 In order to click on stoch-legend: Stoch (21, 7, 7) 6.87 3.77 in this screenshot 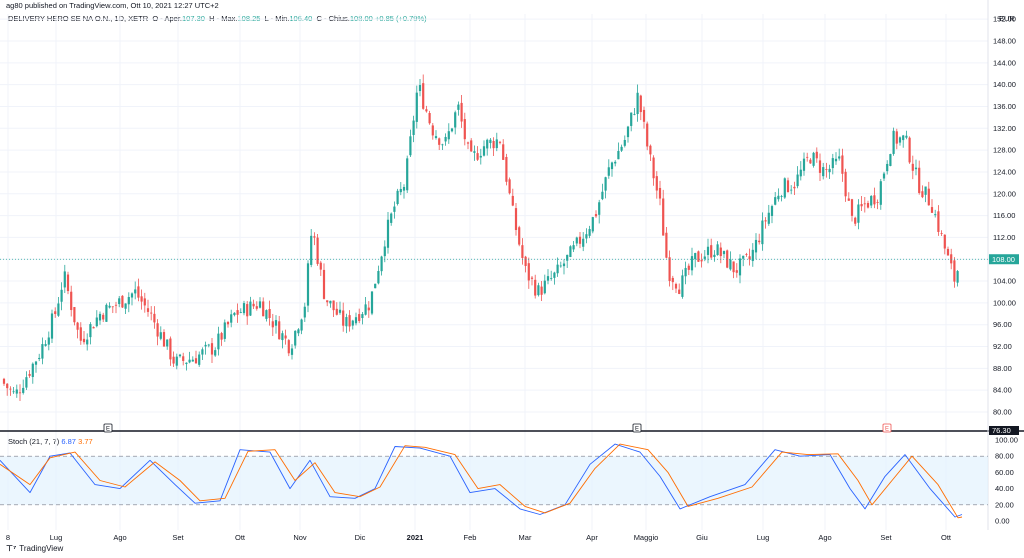, I will do `click(50, 441)`.